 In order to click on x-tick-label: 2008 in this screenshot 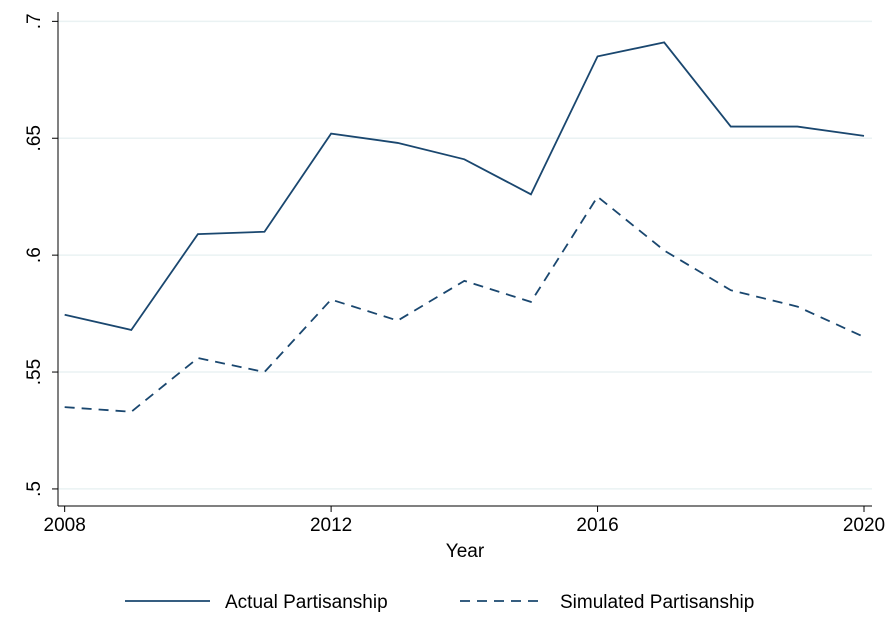, I will do `click(65, 525)`.